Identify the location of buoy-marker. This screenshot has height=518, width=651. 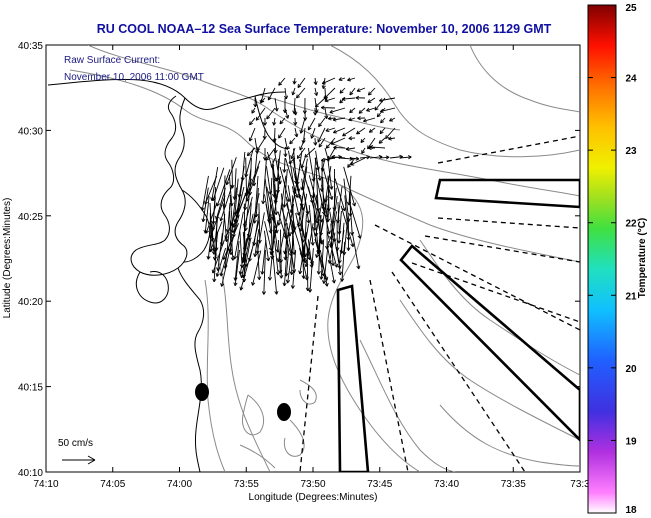
(284, 412).